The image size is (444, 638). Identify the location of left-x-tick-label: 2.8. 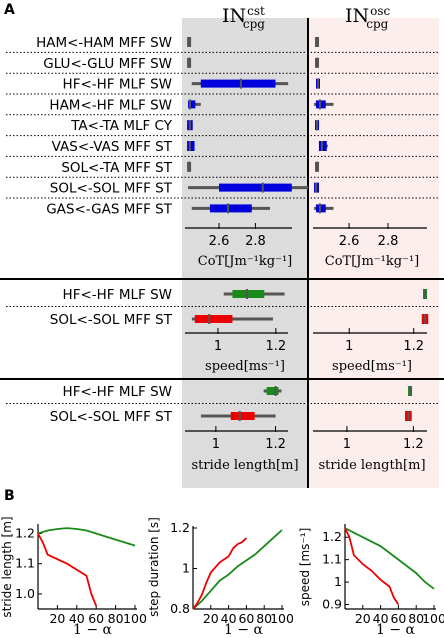
(255, 241).